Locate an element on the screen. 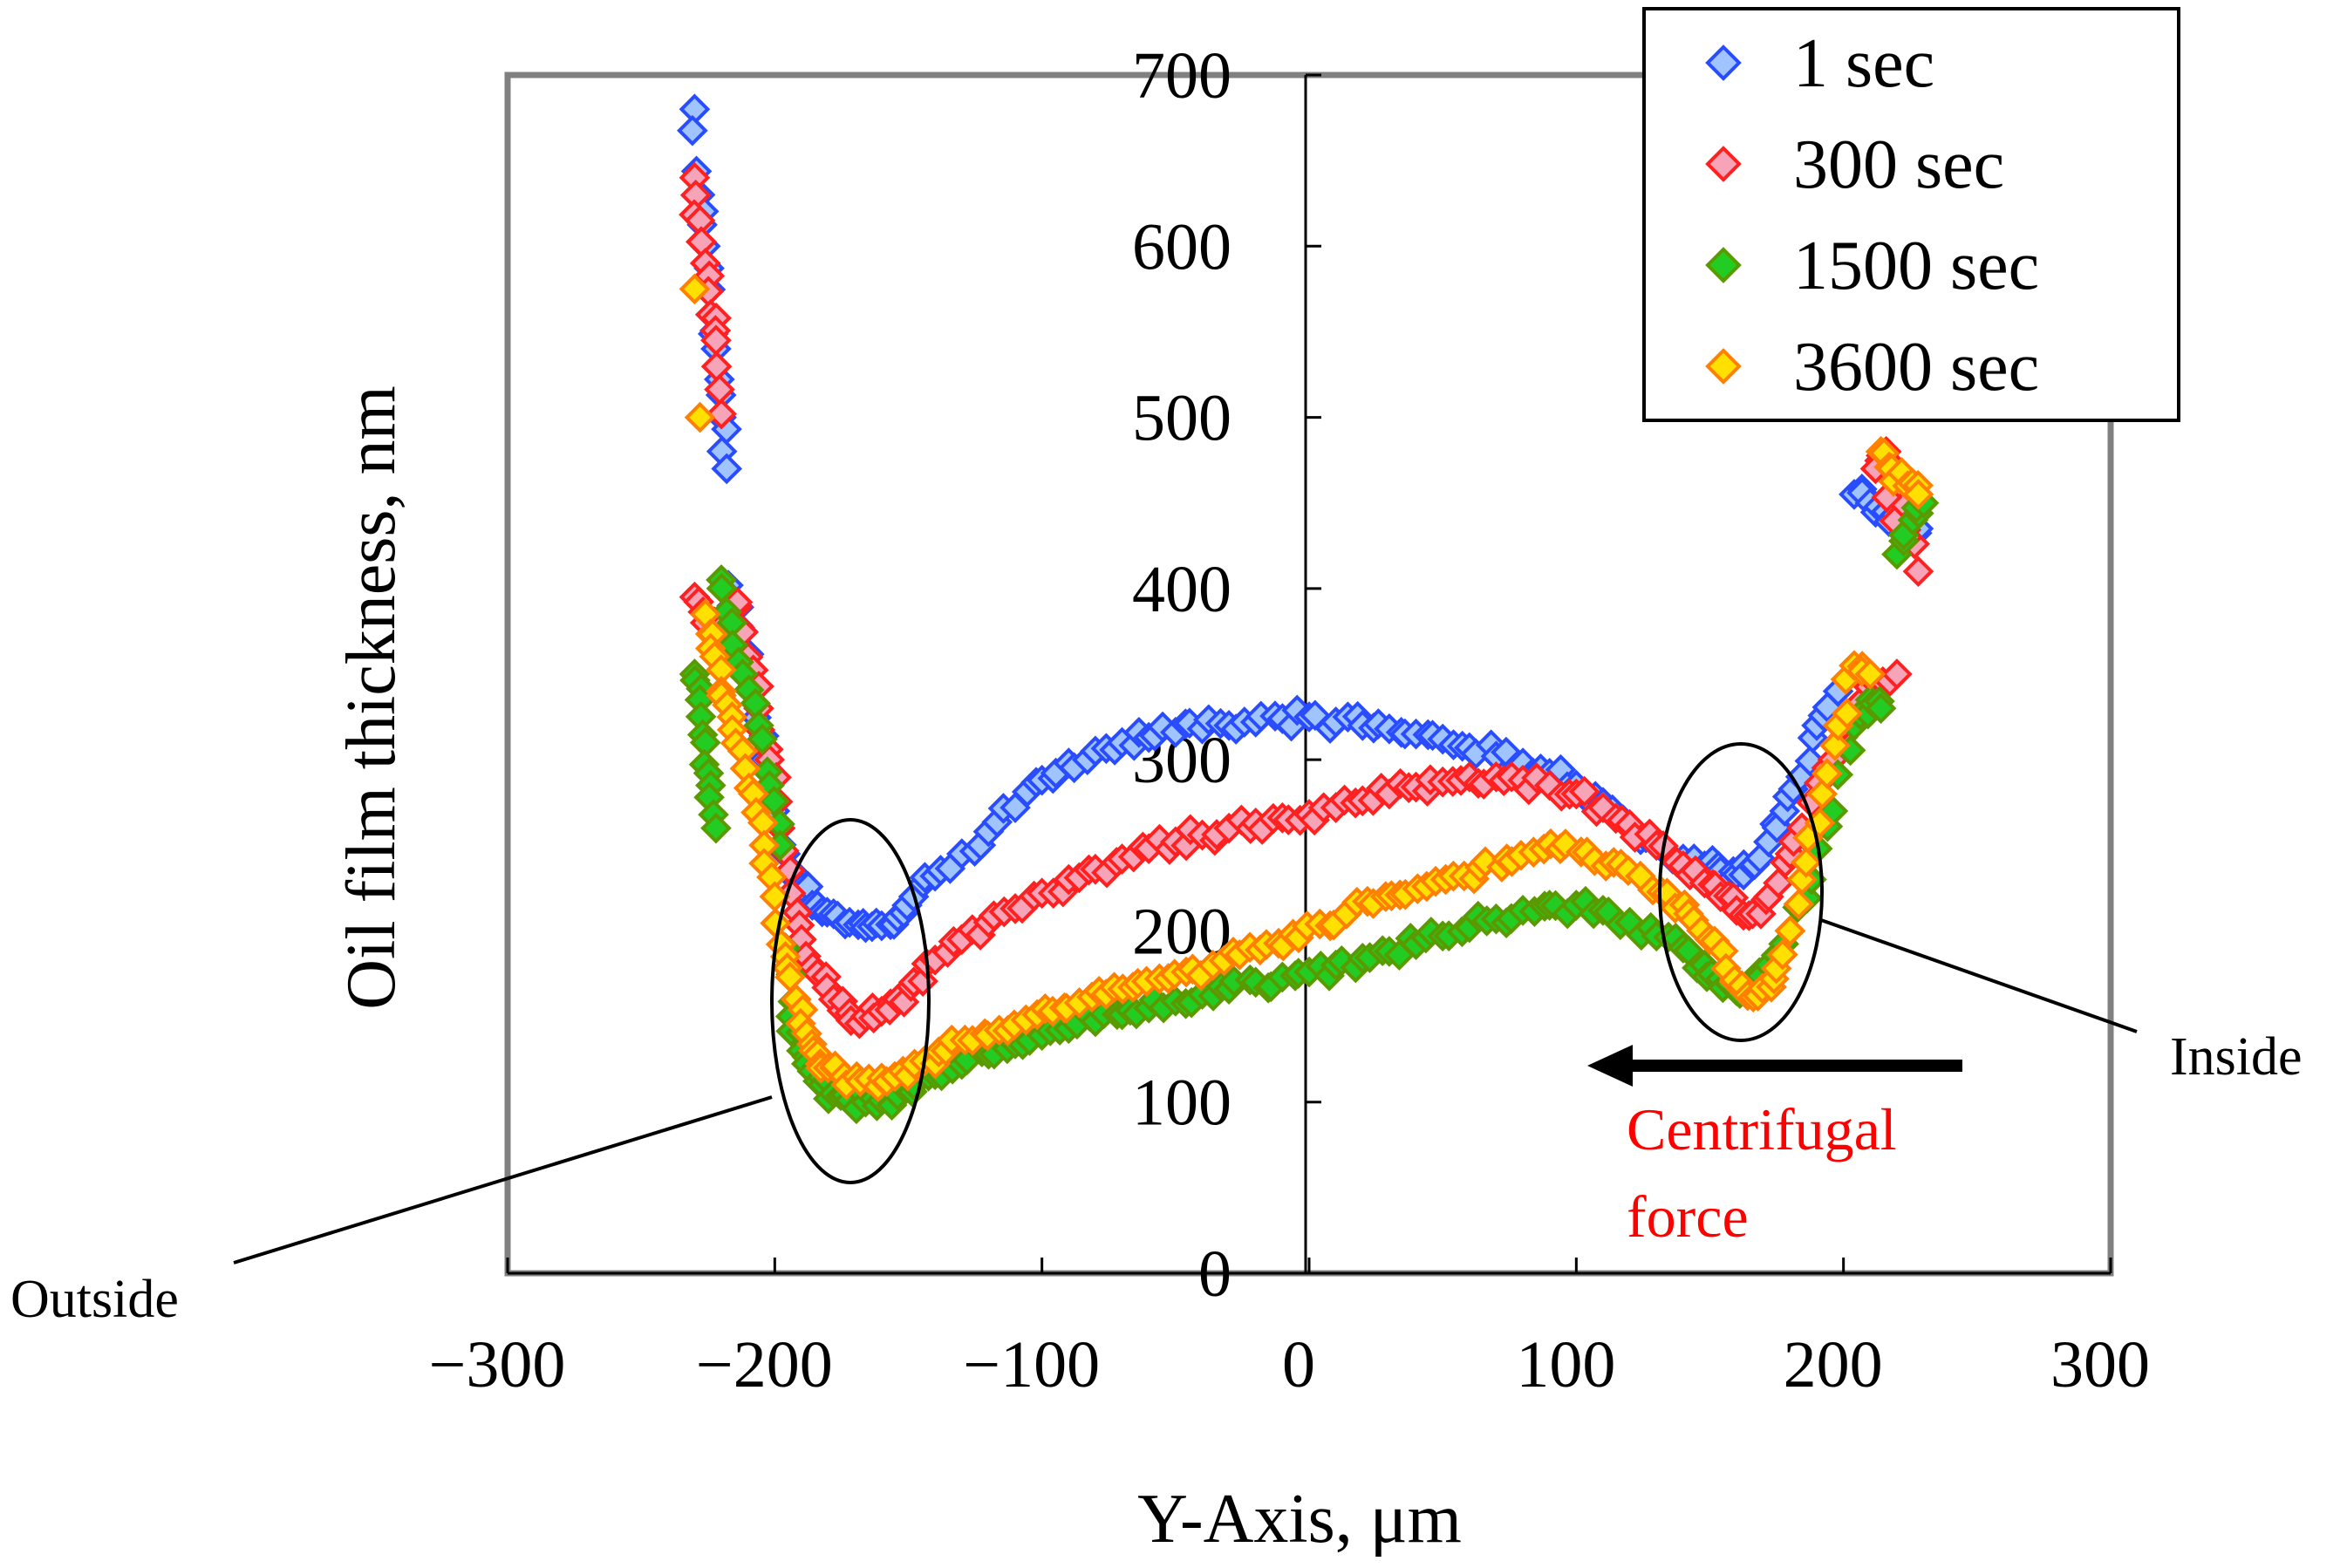  legend-box is located at coordinates (1911, 214).